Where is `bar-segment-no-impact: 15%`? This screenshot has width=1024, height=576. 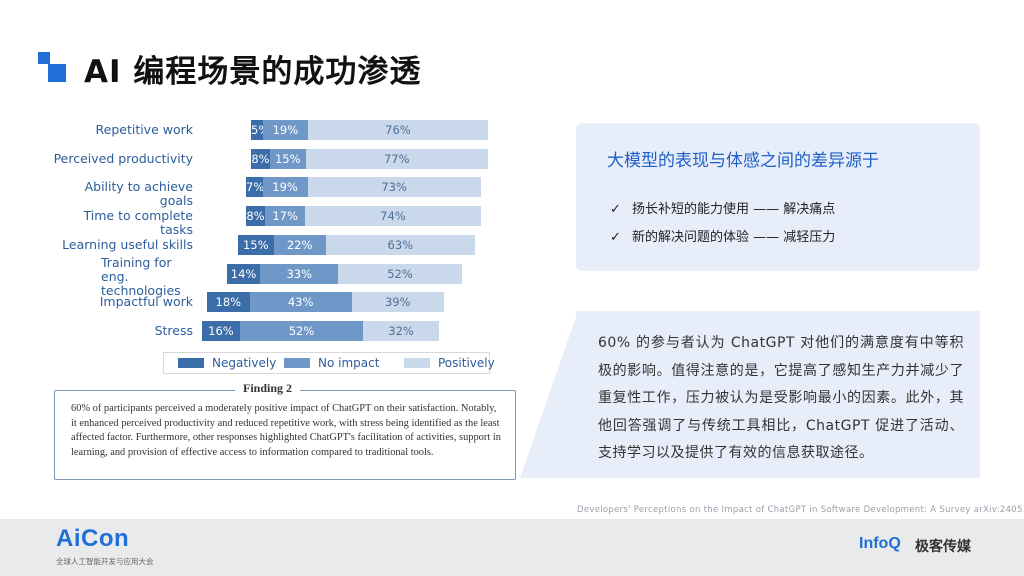
bar-segment-no-impact: 15% is located at coordinates (288, 158).